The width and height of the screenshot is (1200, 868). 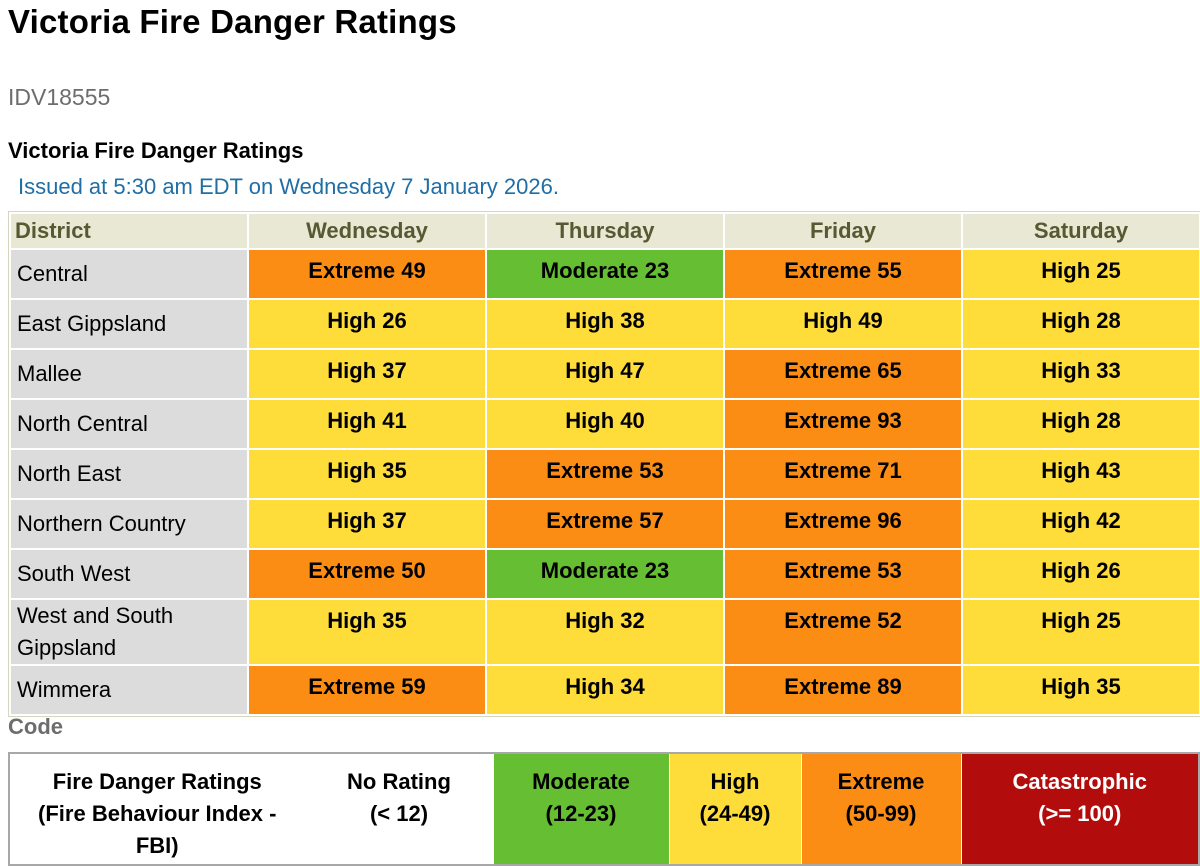 I want to click on legend-range: (< 12), so click(x=399, y=813).